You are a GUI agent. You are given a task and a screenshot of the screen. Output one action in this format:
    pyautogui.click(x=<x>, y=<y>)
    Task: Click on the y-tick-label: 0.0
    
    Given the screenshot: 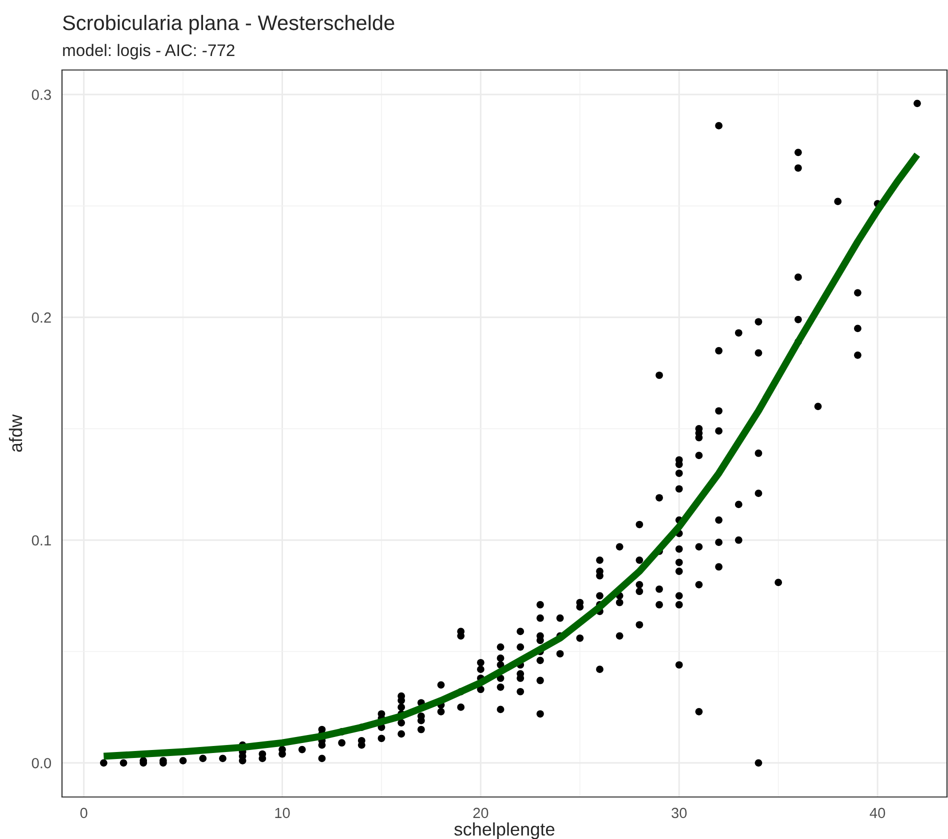 What is the action you would take?
    pyautogui.click(x=42, y=763)
    